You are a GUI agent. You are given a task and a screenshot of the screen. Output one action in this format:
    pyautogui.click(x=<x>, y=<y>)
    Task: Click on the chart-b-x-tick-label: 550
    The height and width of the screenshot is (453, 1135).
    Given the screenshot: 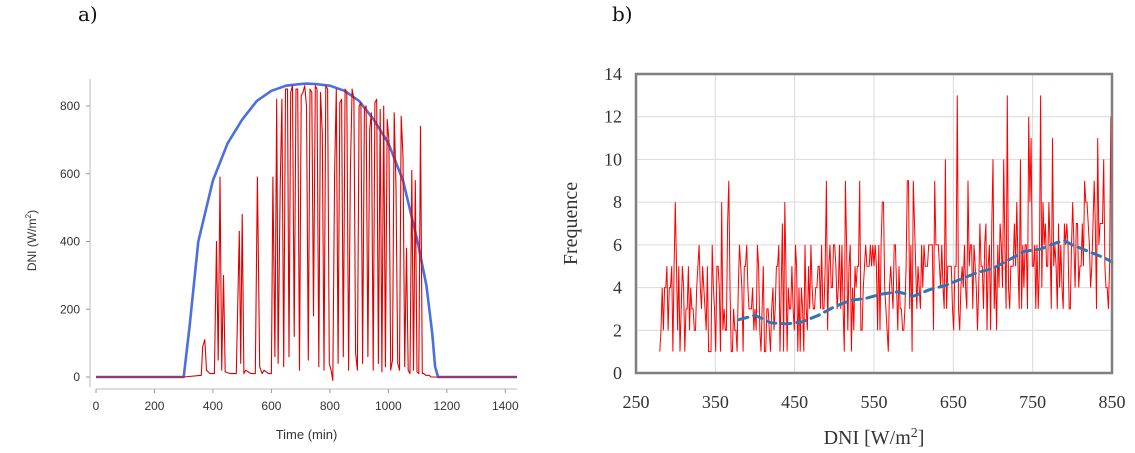 What is the action you would take?
    pyautogui.click(x=874, y=402)
    